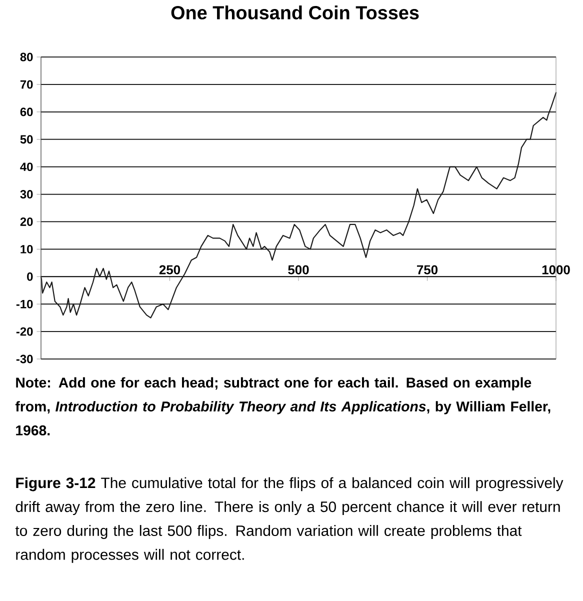 Image resolution: width=583 pixels, height=601 pixels. What do you see at coordinates (298, 269) in the screenshot?
I see `x-tick-label: 500` at bounding box center [298, 269].